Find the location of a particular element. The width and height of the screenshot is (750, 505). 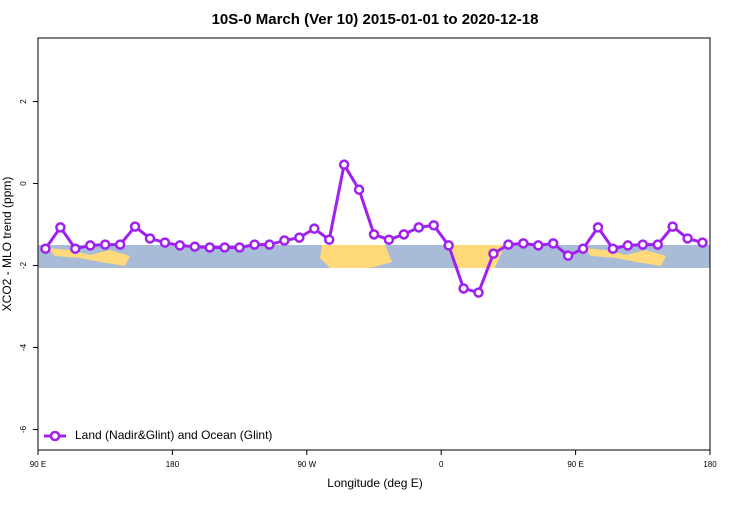

legend-marker is located at coordinates (55, 436).